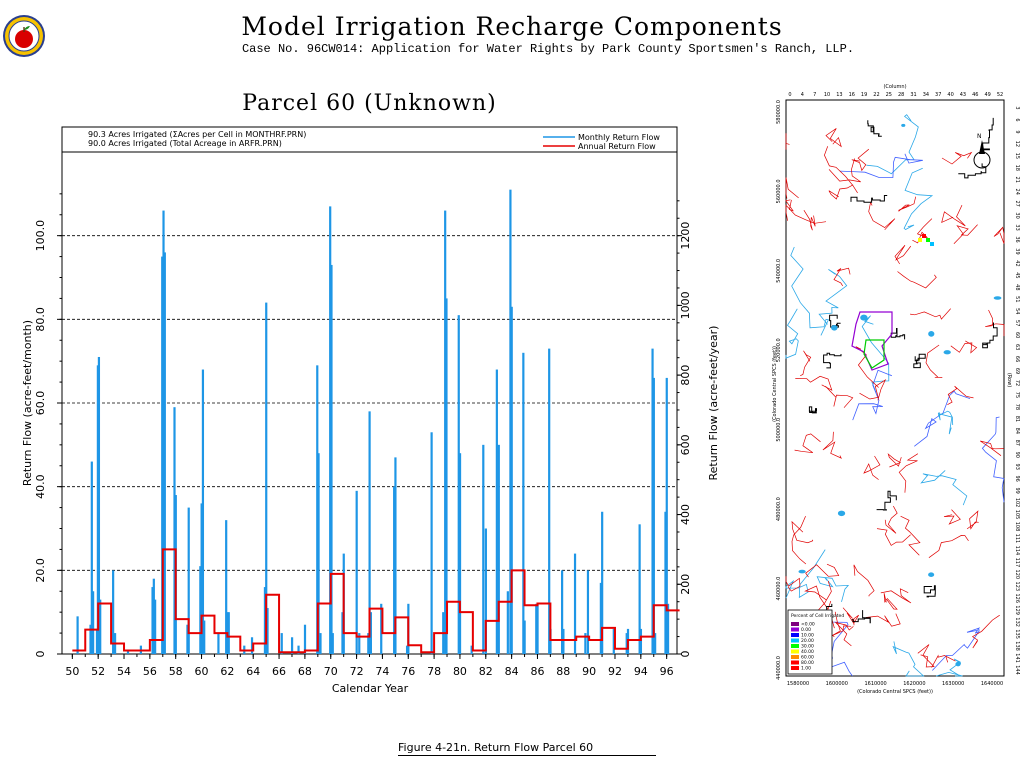 This screenshot has width=1024, height=768. What do you see at coordinates (1017, 119) in the screenshot?
I see `map-row-tick: 6` at bounding box center [1017, 119].